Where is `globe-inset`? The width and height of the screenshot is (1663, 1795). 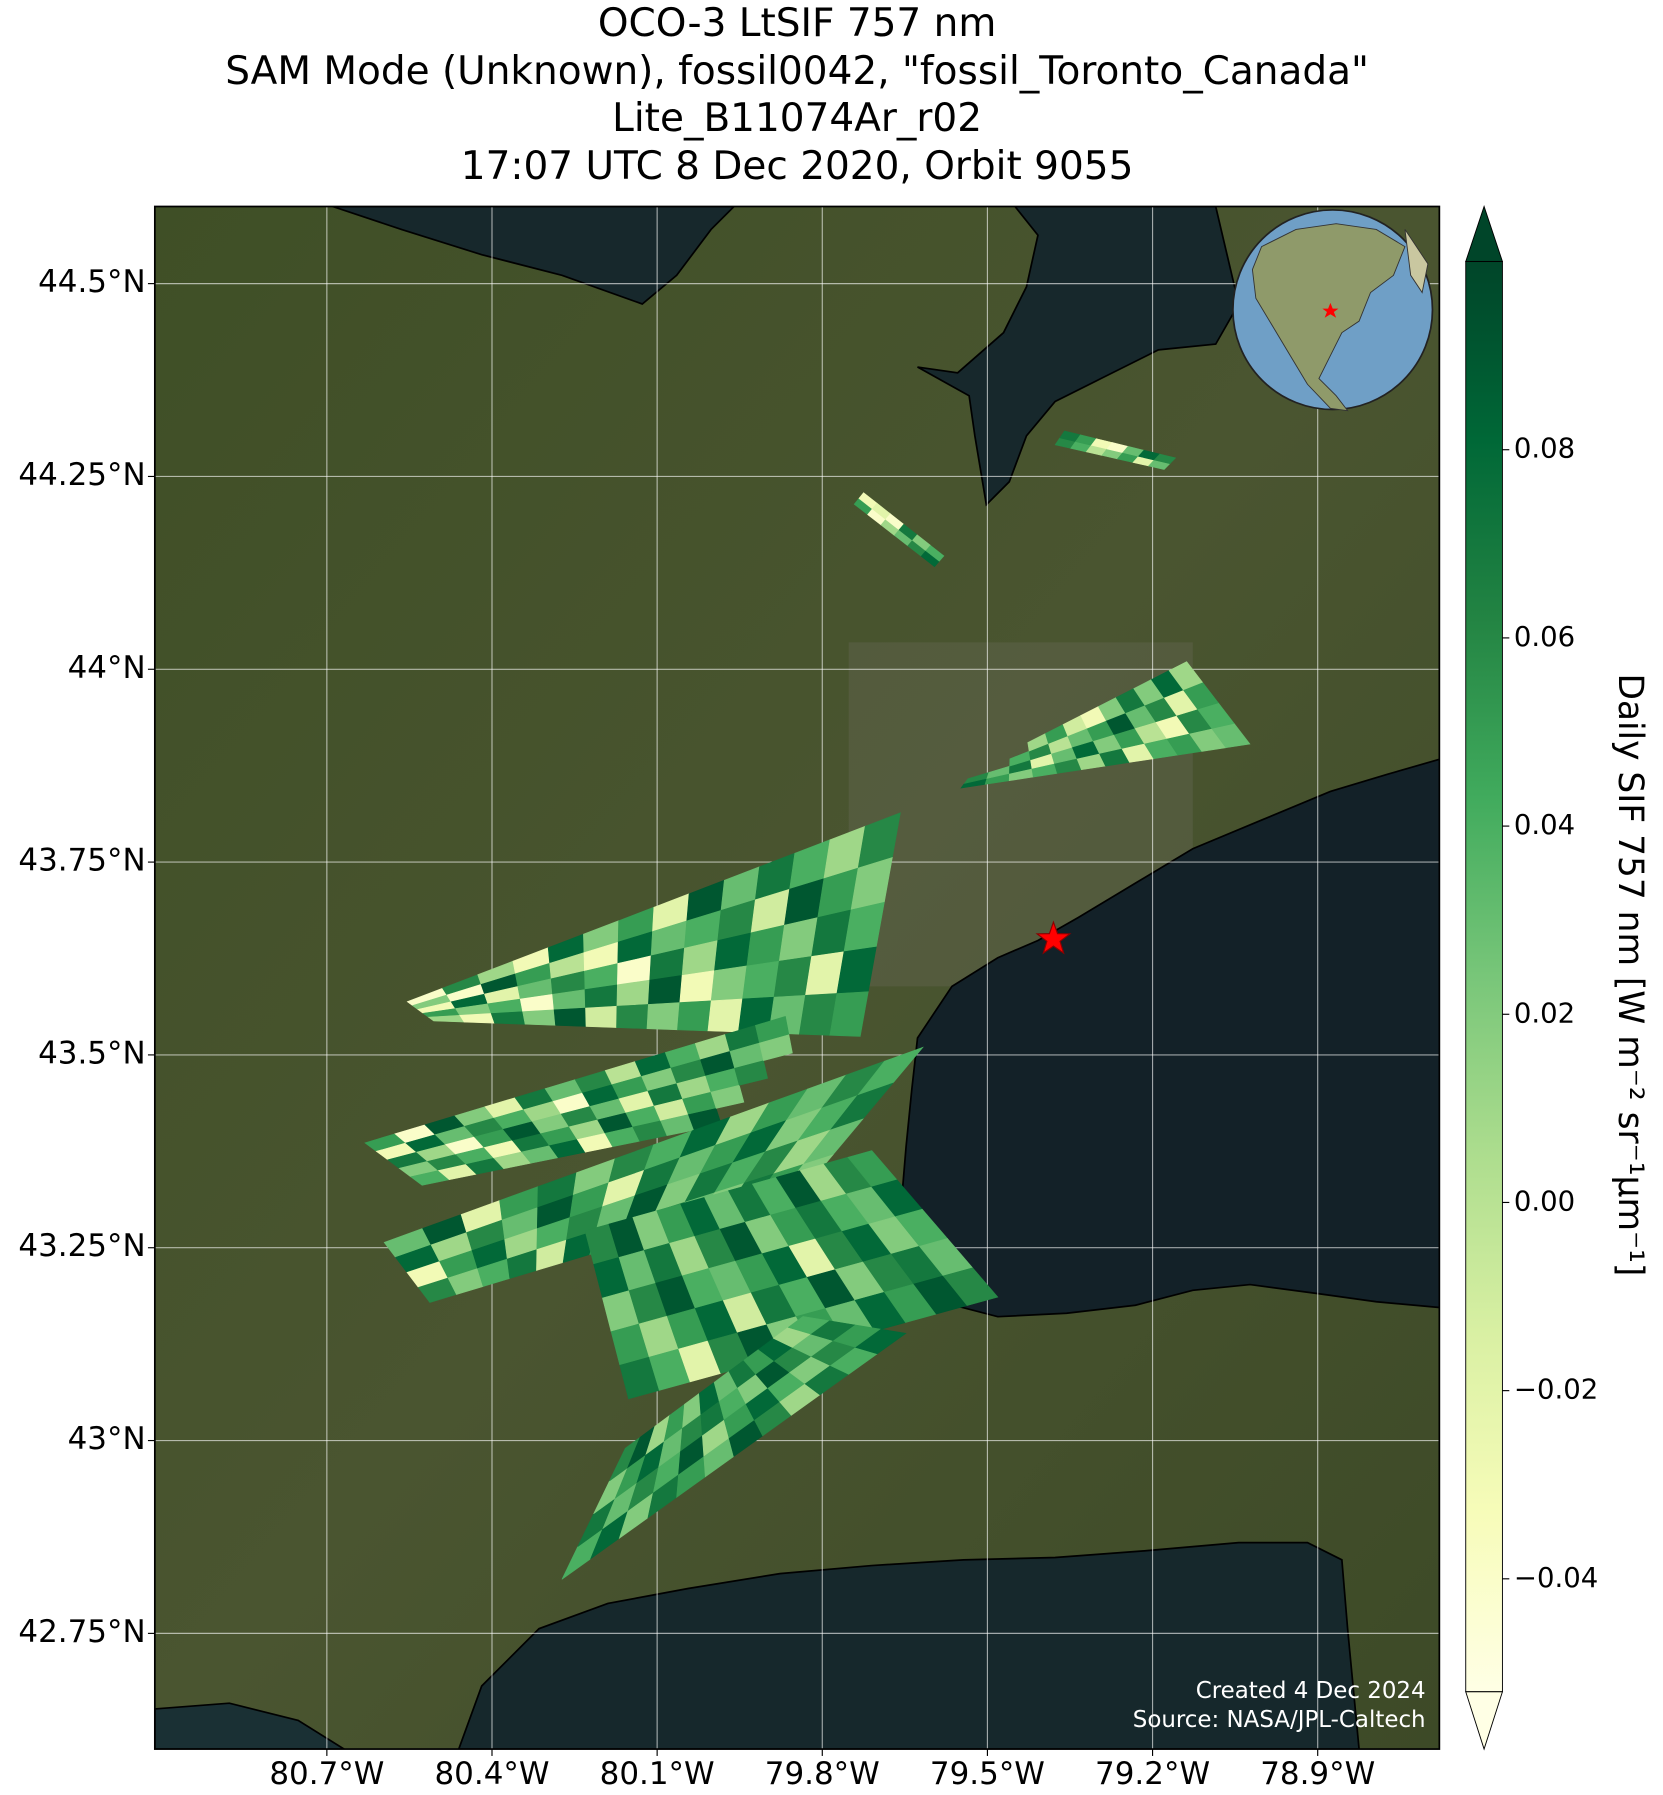
globe-inset is located at coordinates (1333, 310).